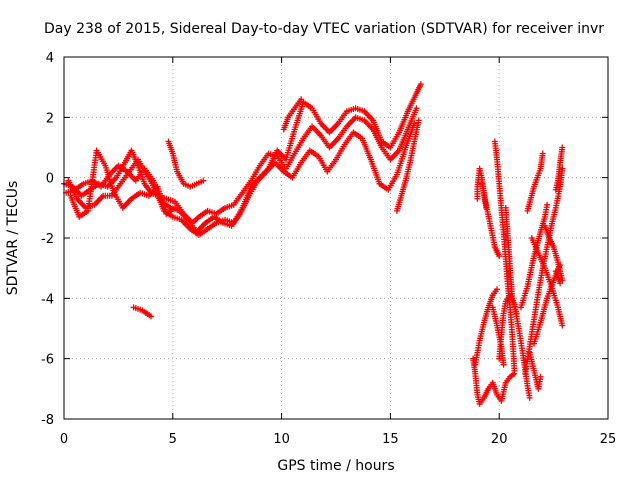 This screenshot has height=480, width=640. What do you see at coordinates (390, 439) in the screenshot?
I see `x-tick-label: 15` at bounding box center [390, 439].